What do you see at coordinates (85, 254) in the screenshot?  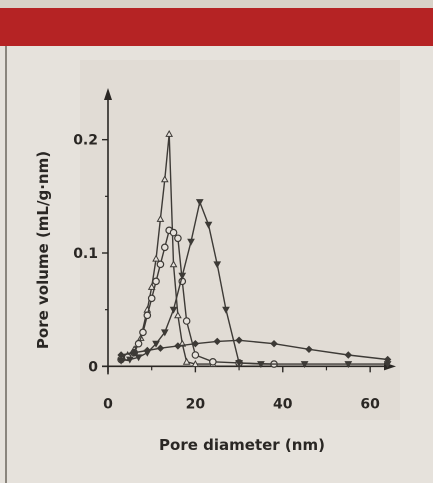 I see `y-tick-label: 0.1` at bounding box center [85, 254].